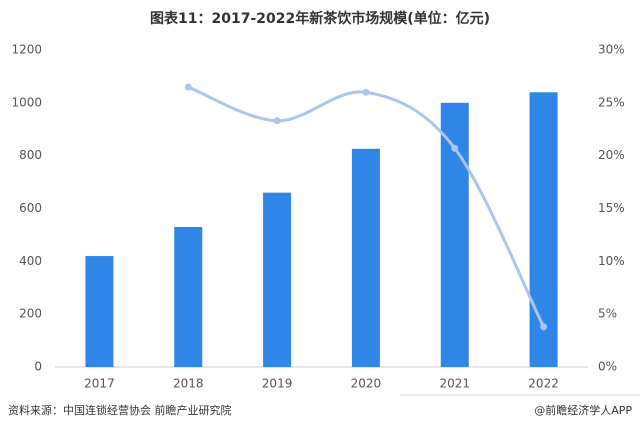  What do you see at coordinates (454, 384) in the screenshot?
I see `x-tick-label: 2021` at bounding box center [454, 384].